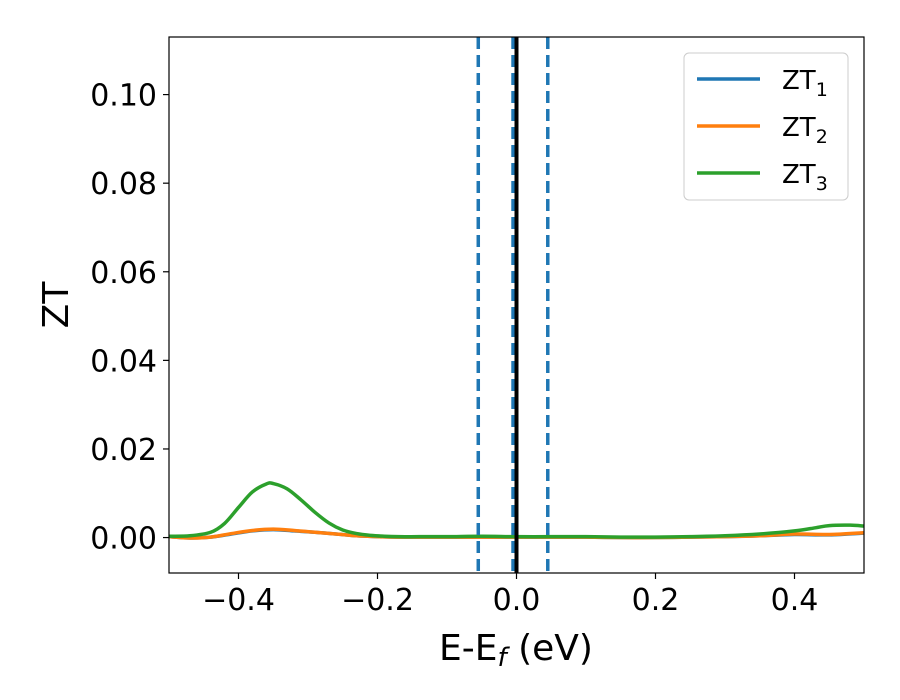  What do you see at coordinates (123, 361) in the screenshot?
I see `y-tick-label: 0.04` at bounding box center [123, 361].